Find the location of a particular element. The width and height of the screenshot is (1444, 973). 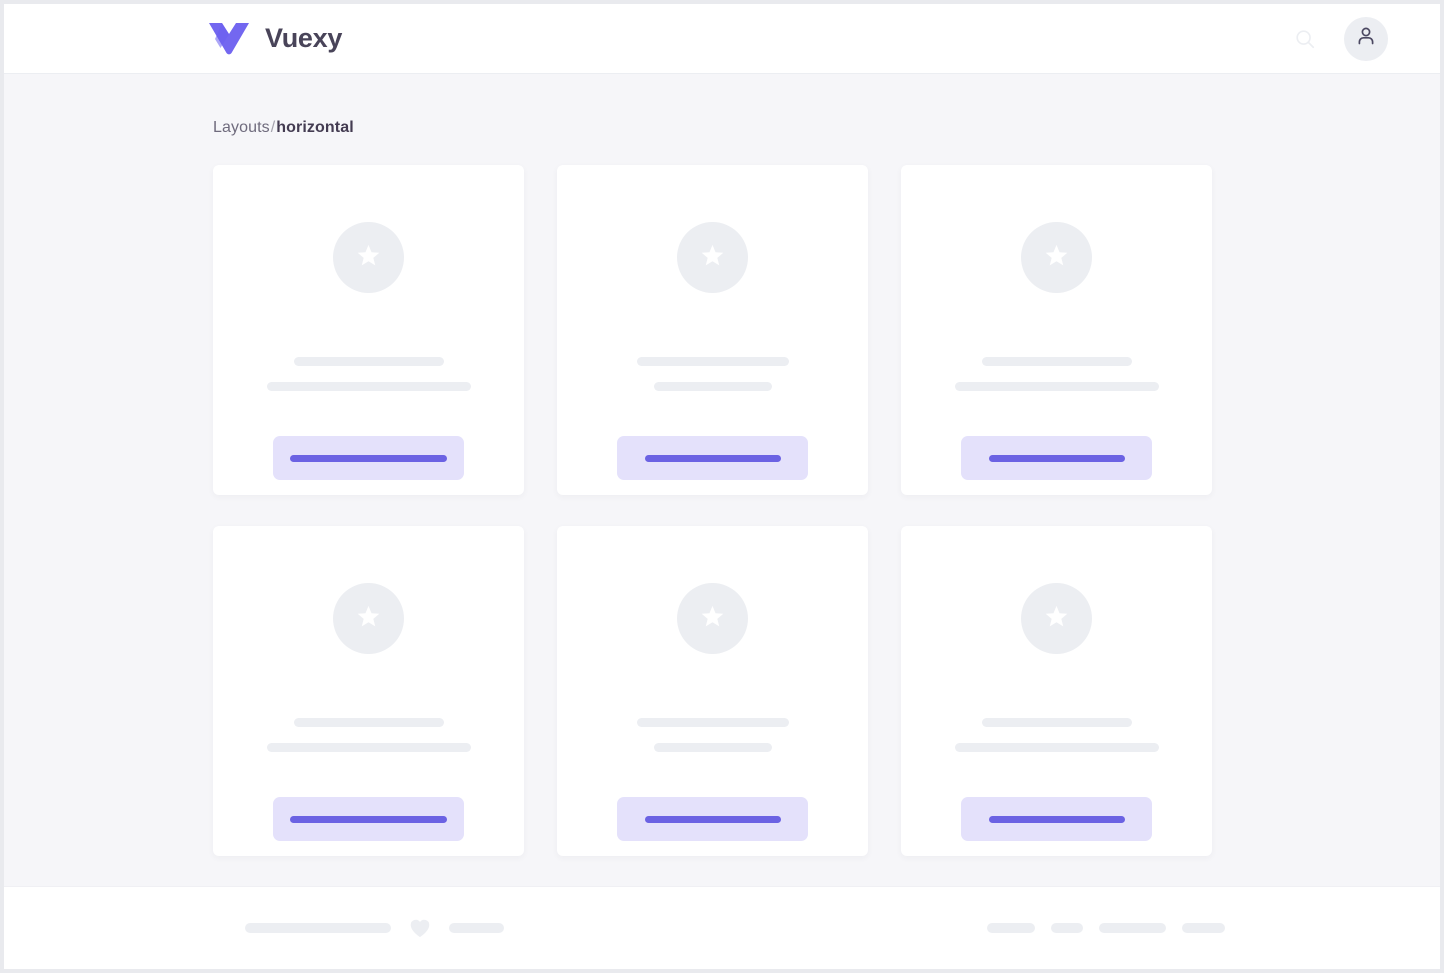

avatar is located at coordinates (1366, 38).